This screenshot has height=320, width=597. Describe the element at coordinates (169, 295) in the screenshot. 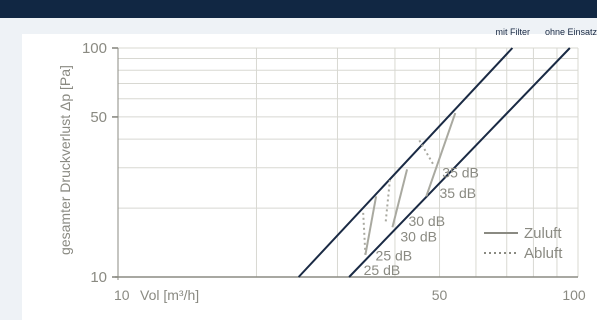

I see `x-axis-label: Vol [m³/h]` at that location.